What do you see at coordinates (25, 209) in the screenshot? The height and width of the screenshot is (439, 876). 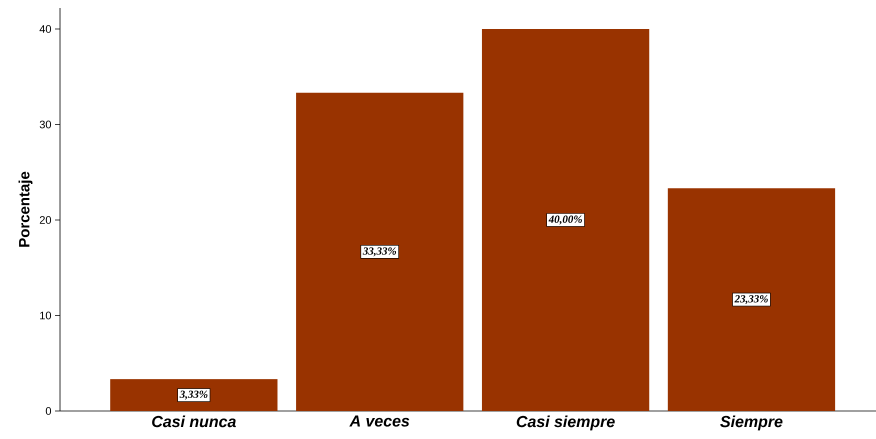 I see `y-axis-title: Porcentaje` at bounding box center [25, 209].